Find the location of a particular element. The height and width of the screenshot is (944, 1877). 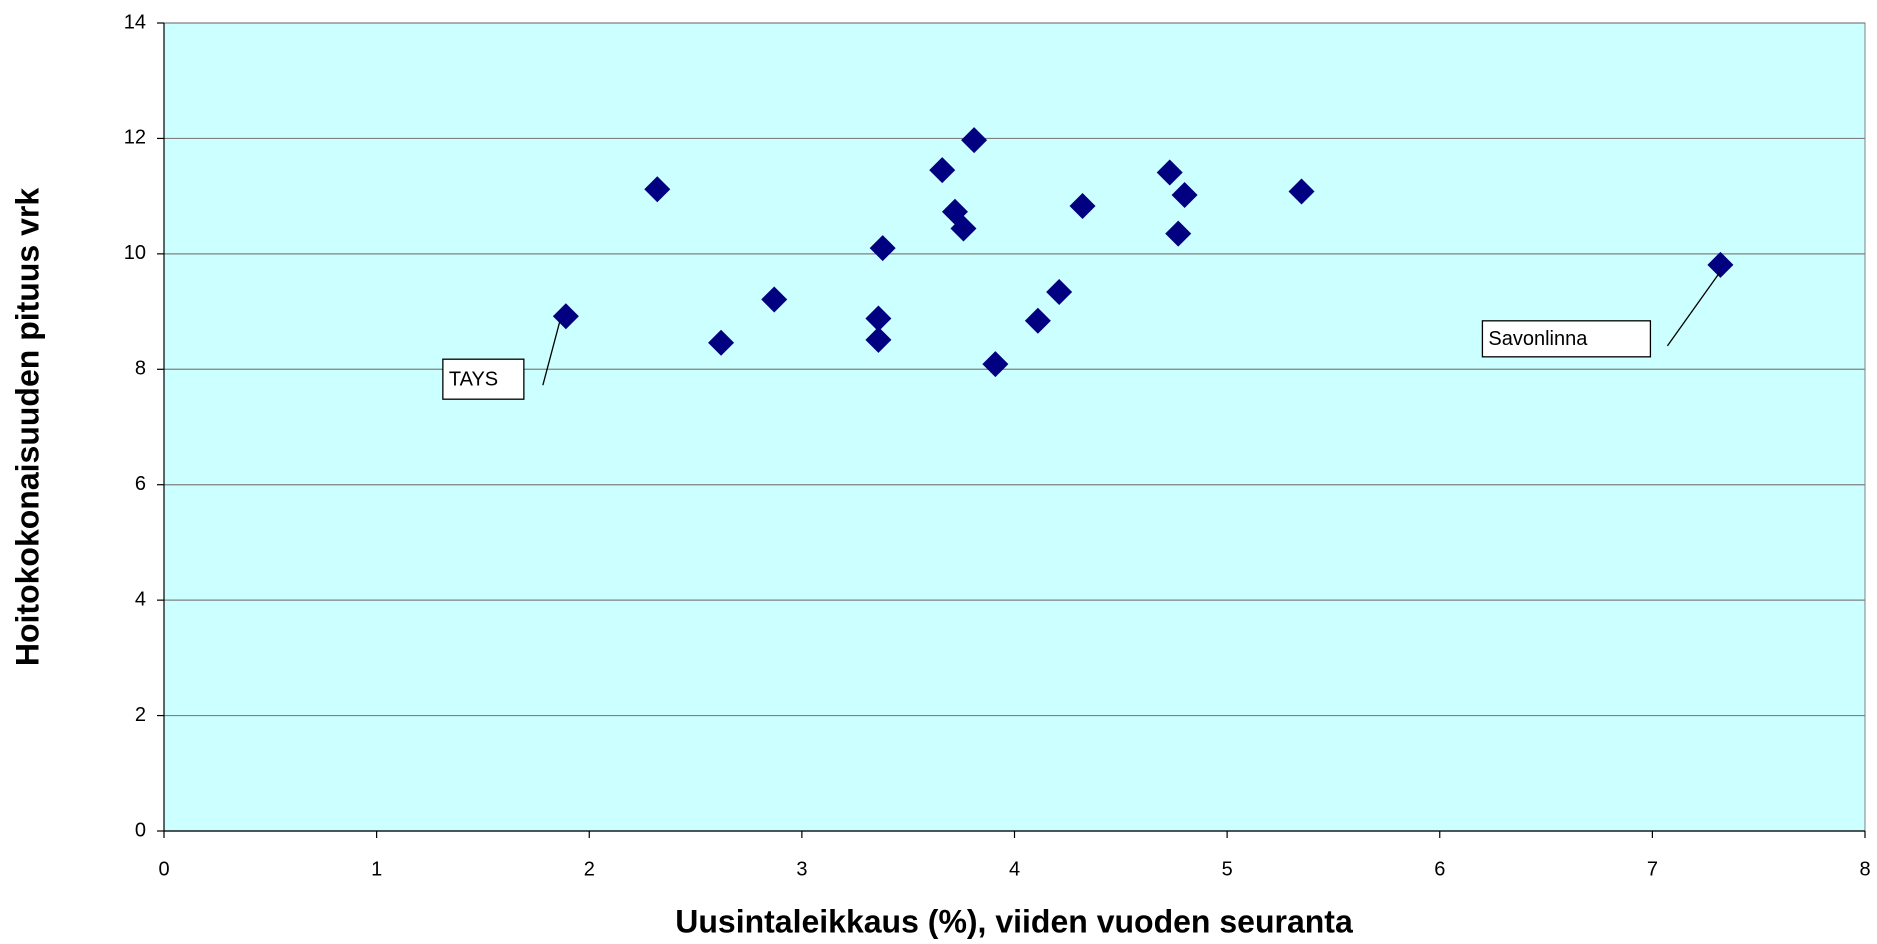

annotation-label: Savonlinna is located at coordinates (1538, 339).